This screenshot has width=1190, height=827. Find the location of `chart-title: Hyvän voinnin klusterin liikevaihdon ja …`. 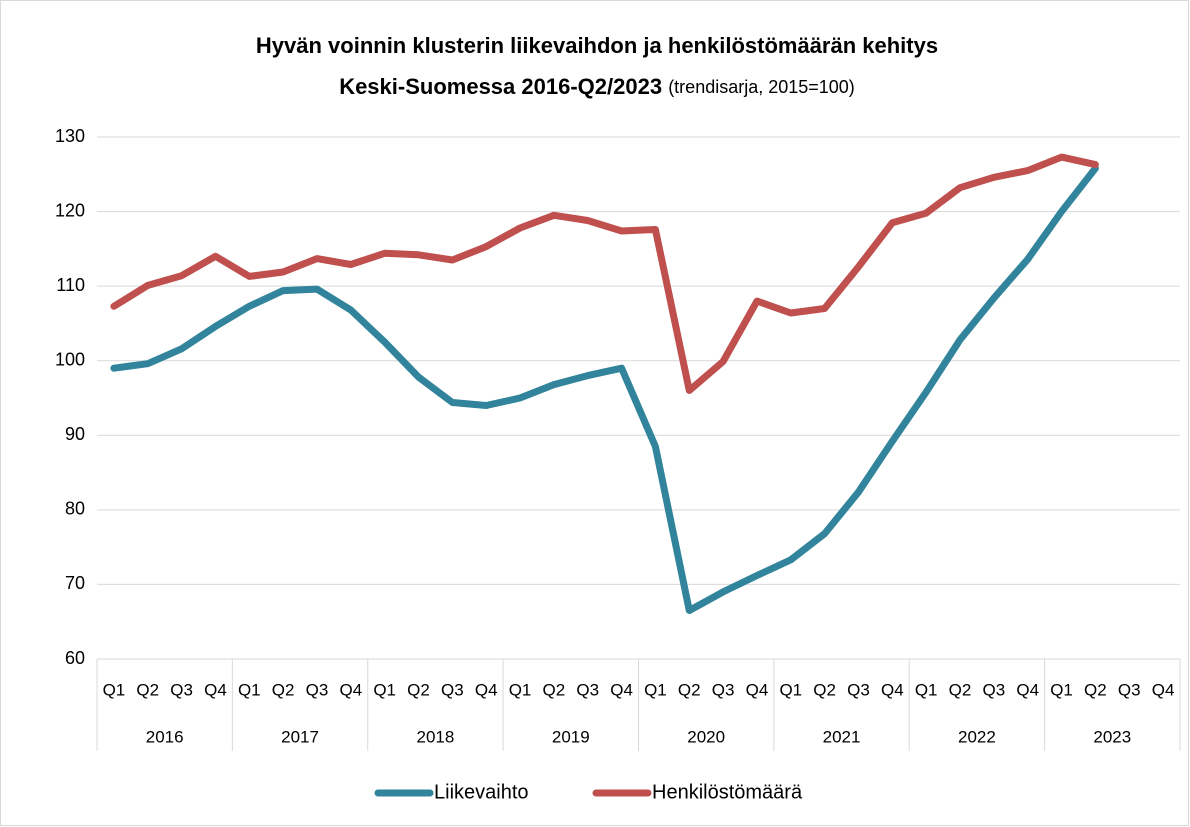

chart-title: Hyvän voinnin klusterin liikevaihdon ja … is located at coordinates (597, 45).